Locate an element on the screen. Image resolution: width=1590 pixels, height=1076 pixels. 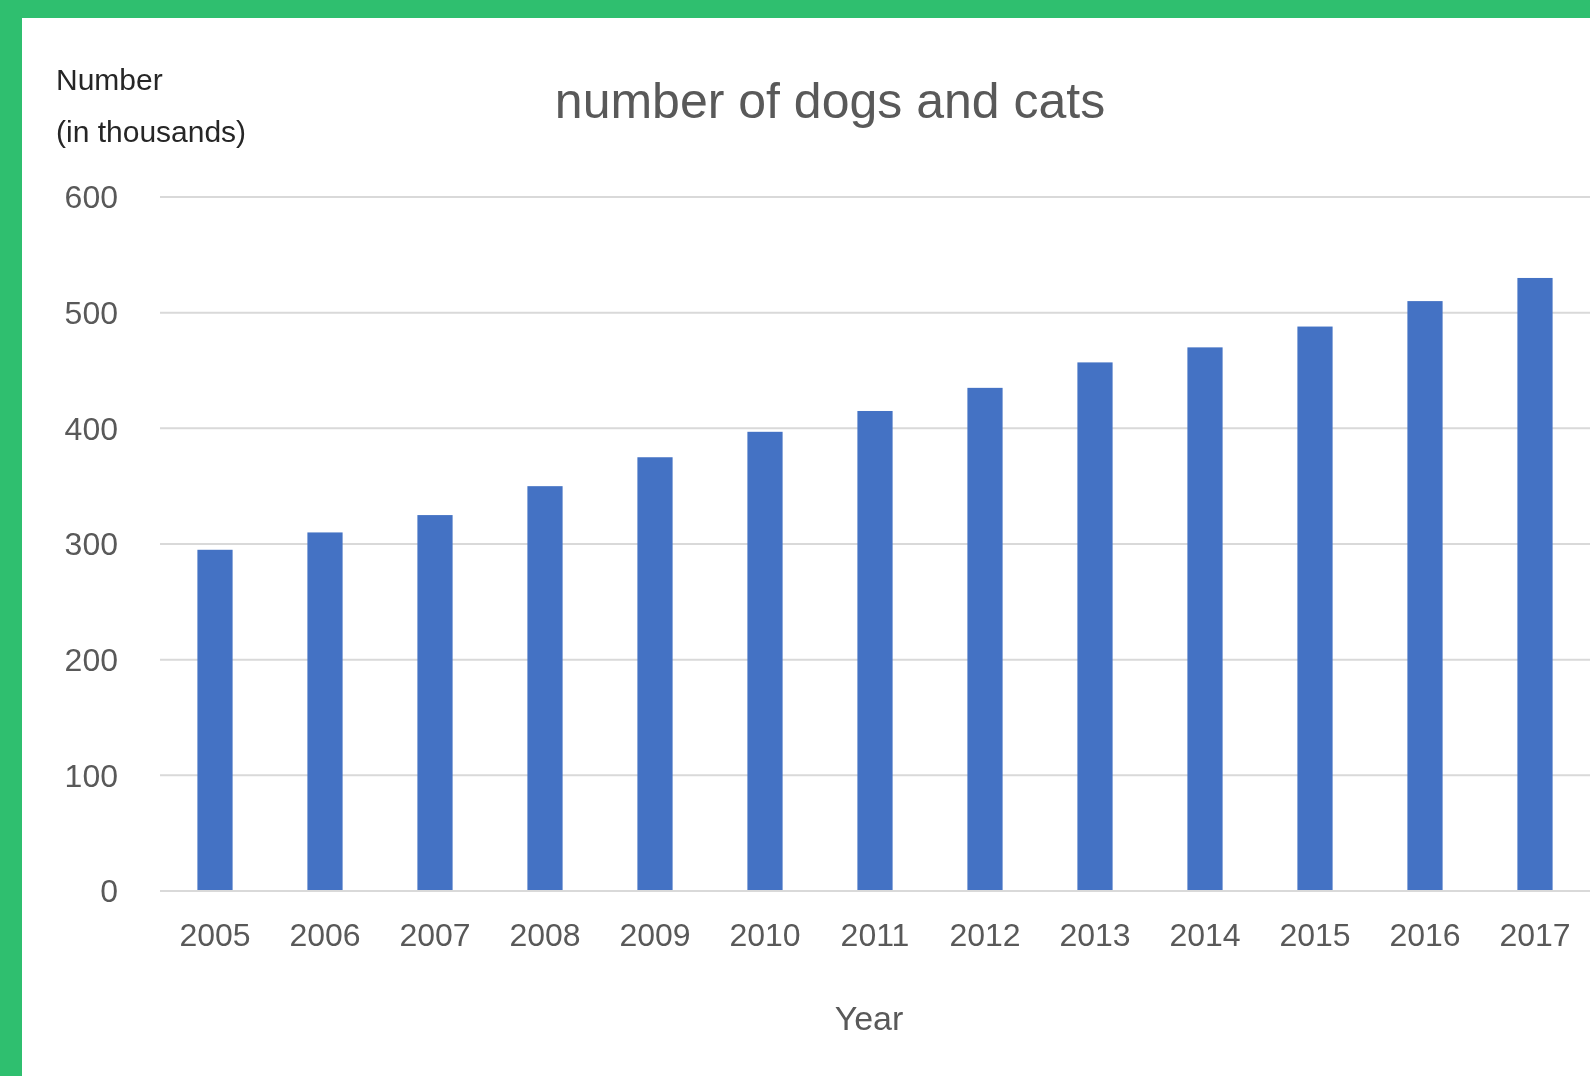
x-tick-label: 2012 is located at coordinates (985, 935).